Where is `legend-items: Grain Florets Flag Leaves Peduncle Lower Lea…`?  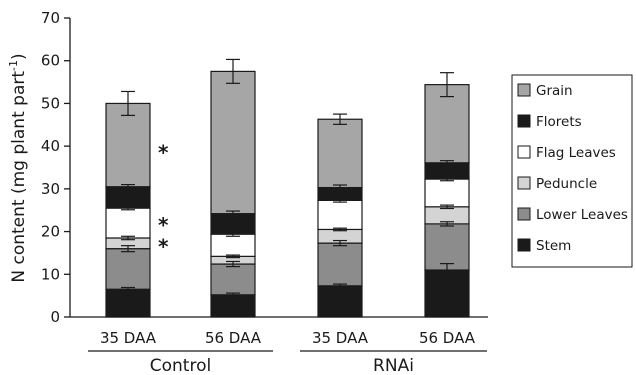 legend-items: Grain Florets Flag Leaves Peduncle Lower Lea… is located at coordinates (572, 168).